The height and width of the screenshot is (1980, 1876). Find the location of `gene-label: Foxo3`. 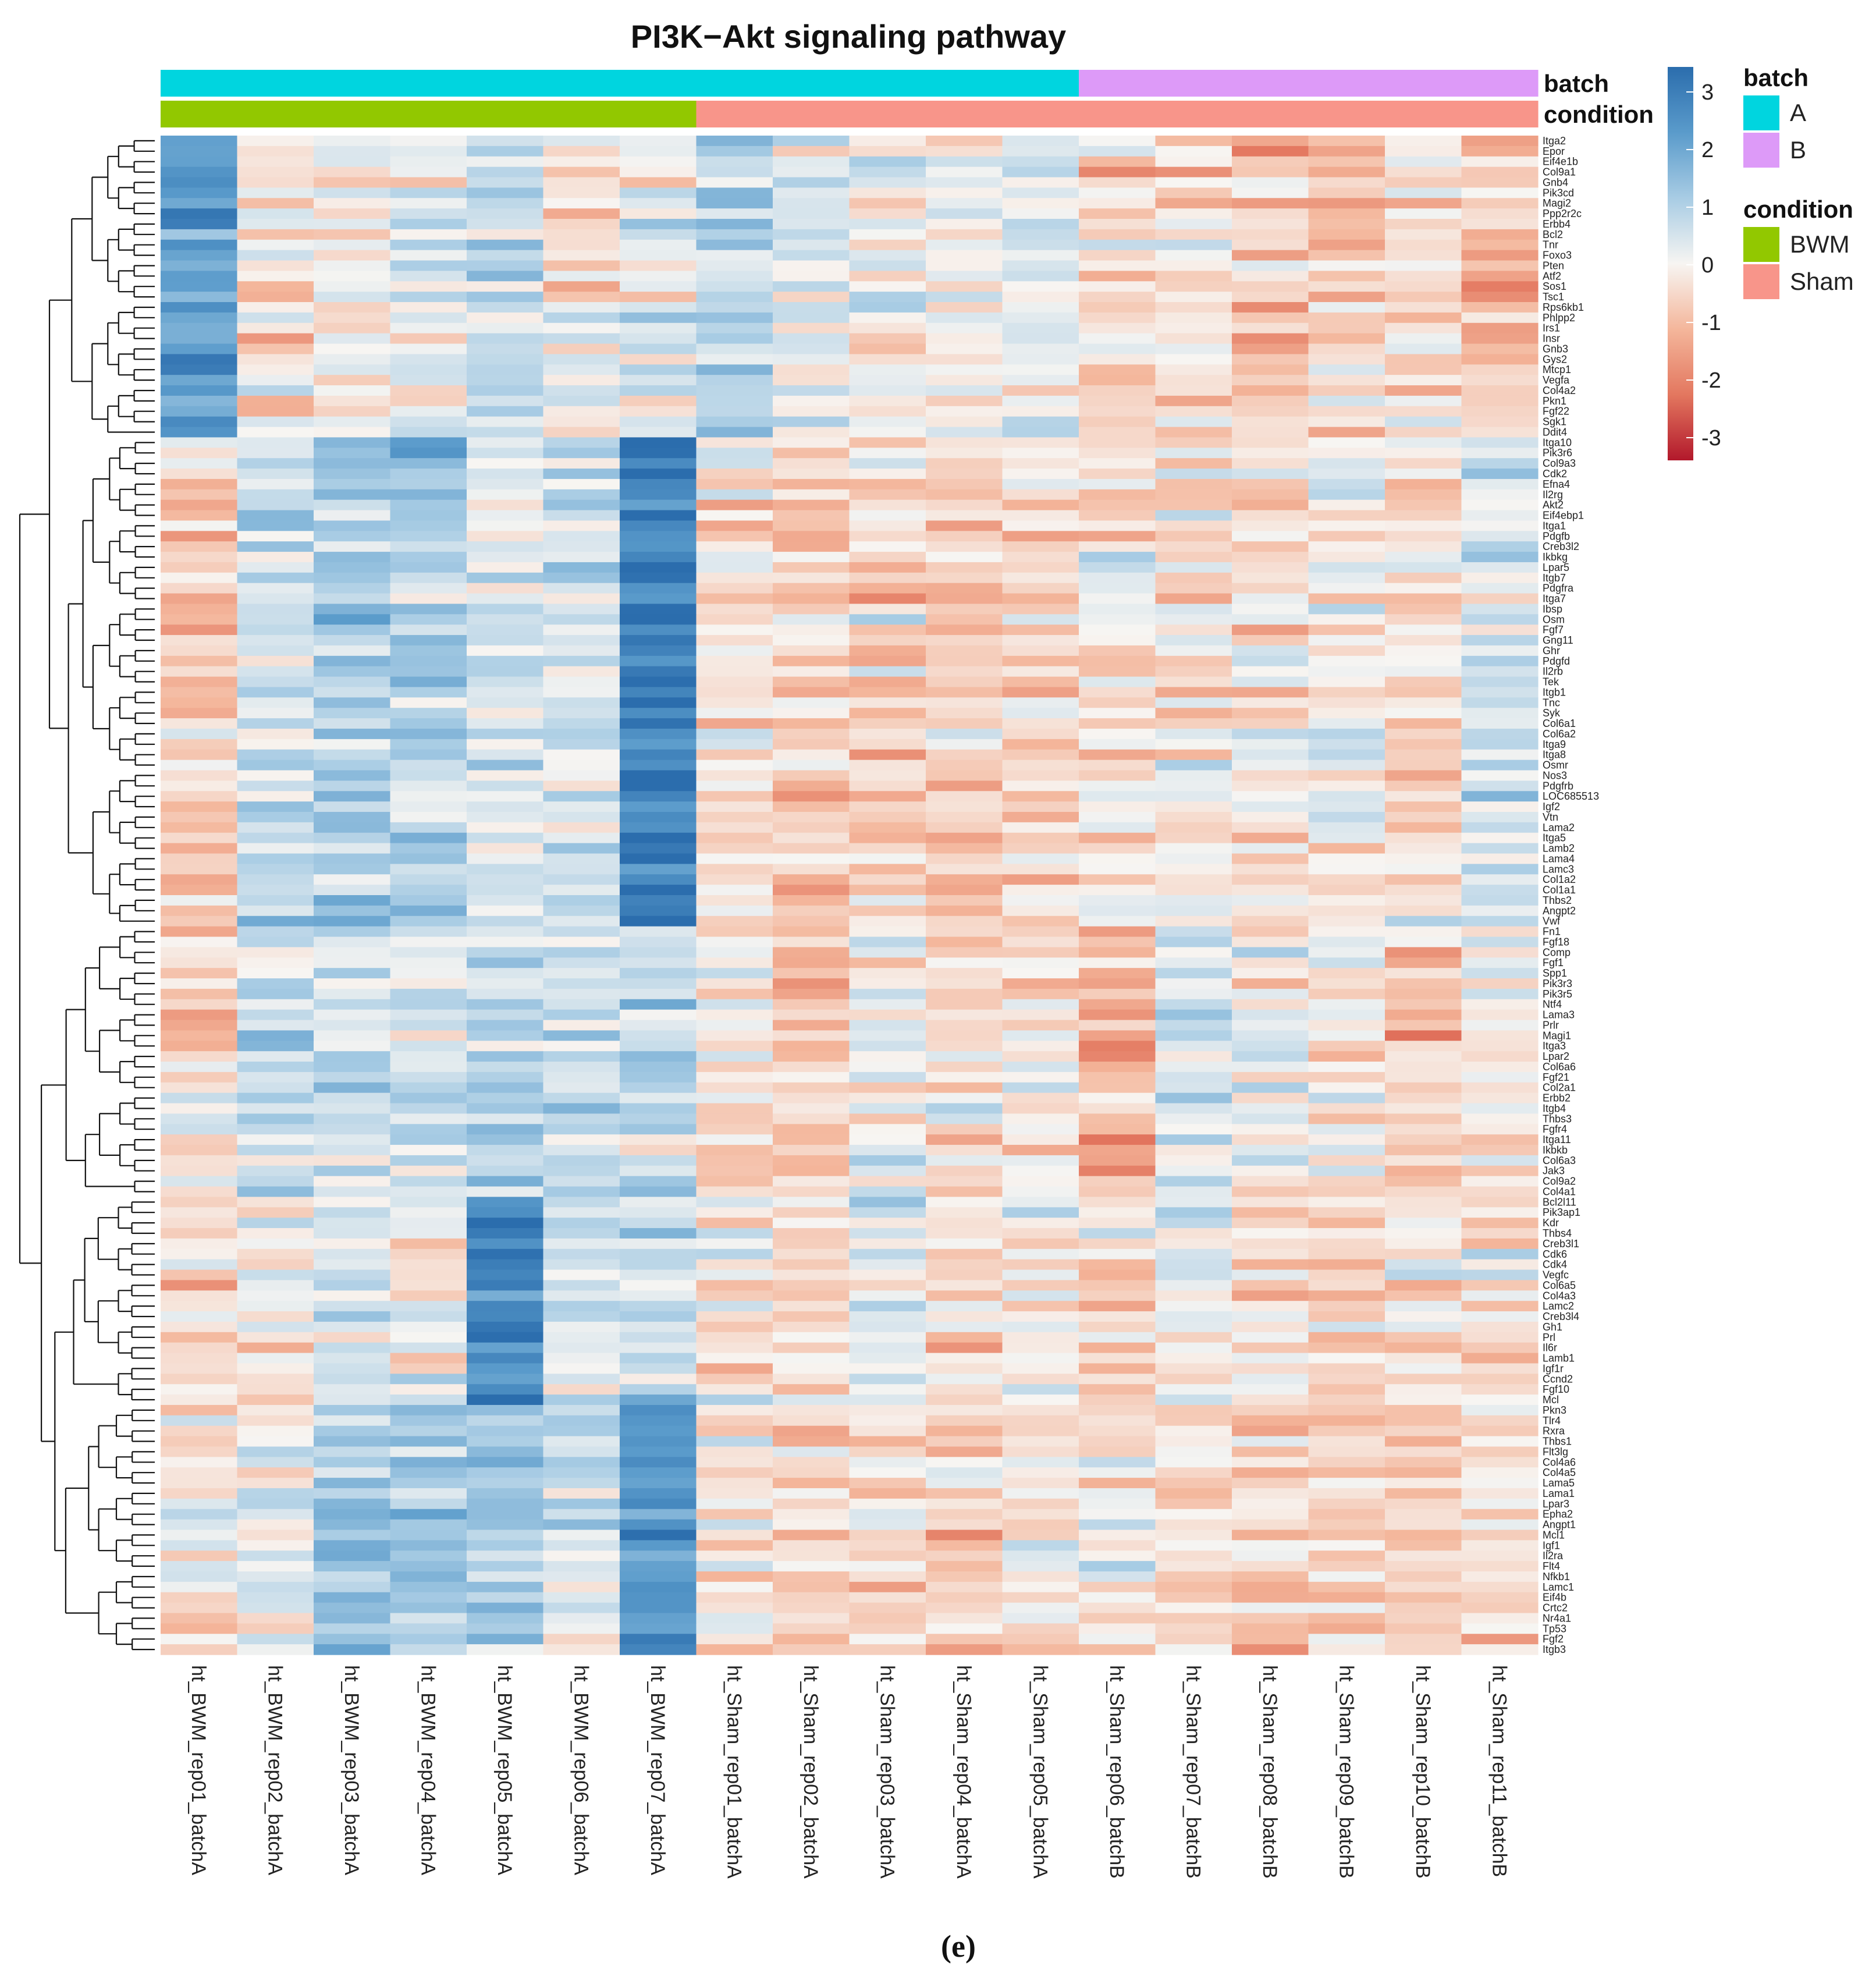

gene-label: Foxo3 is located at coordinates (1557, 255).